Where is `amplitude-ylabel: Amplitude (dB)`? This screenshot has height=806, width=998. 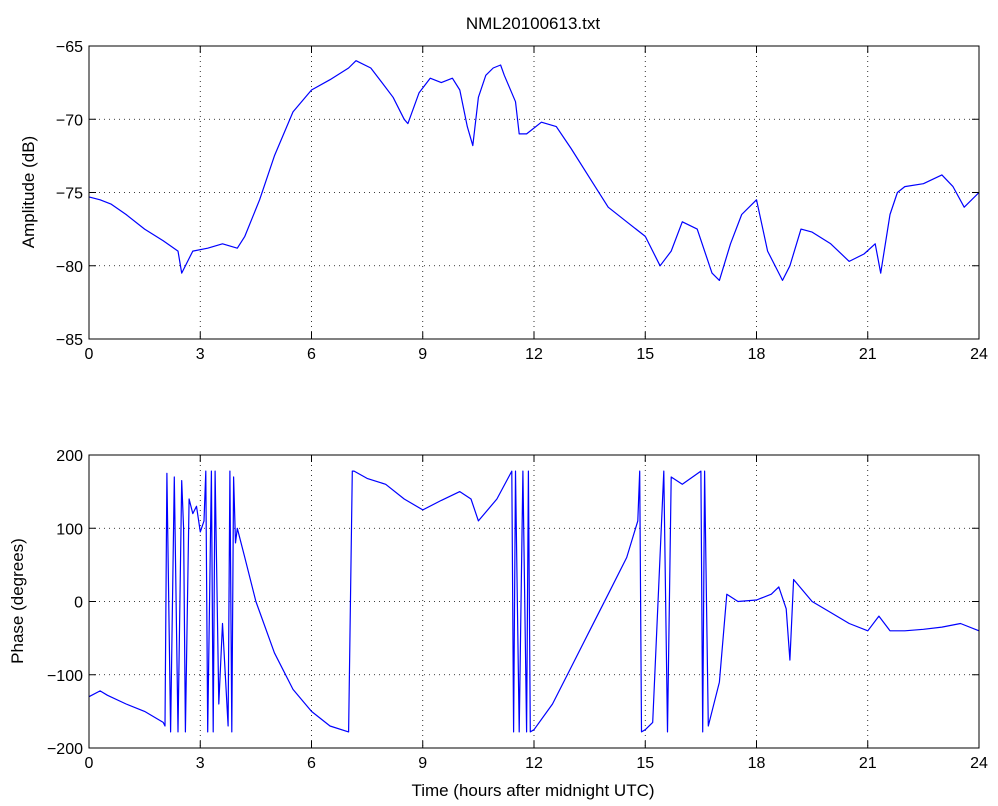
amplitude-ylabel: Amplitude (dB) is located at coordinates (28, 192).